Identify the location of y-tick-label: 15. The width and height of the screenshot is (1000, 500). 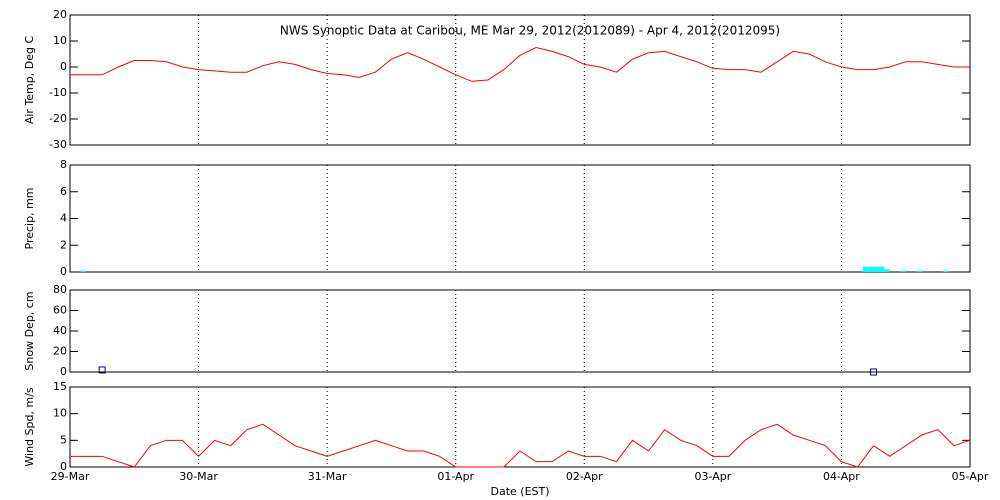
(60, 386).